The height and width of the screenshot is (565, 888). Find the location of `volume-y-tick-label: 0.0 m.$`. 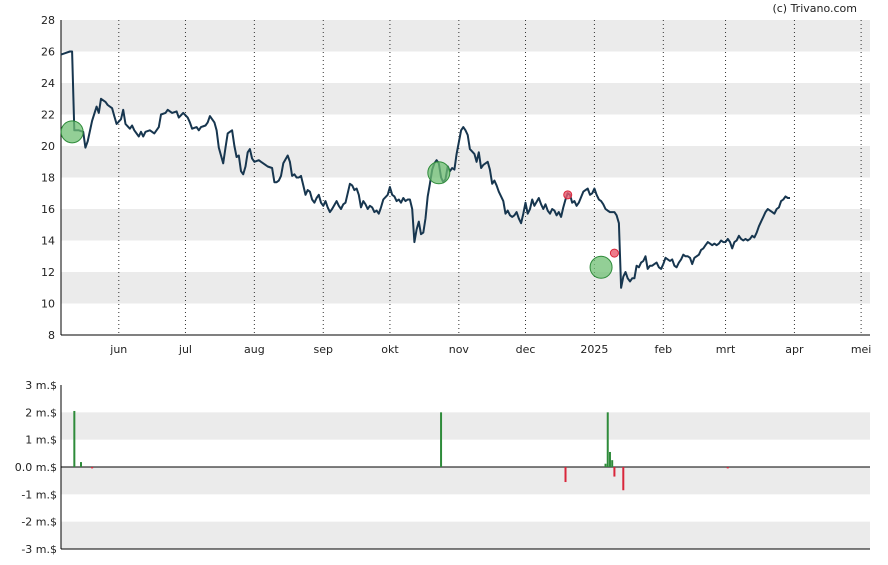

volume-y-tick-label: 0.0 m.$ is located at coordinates (36, 467).